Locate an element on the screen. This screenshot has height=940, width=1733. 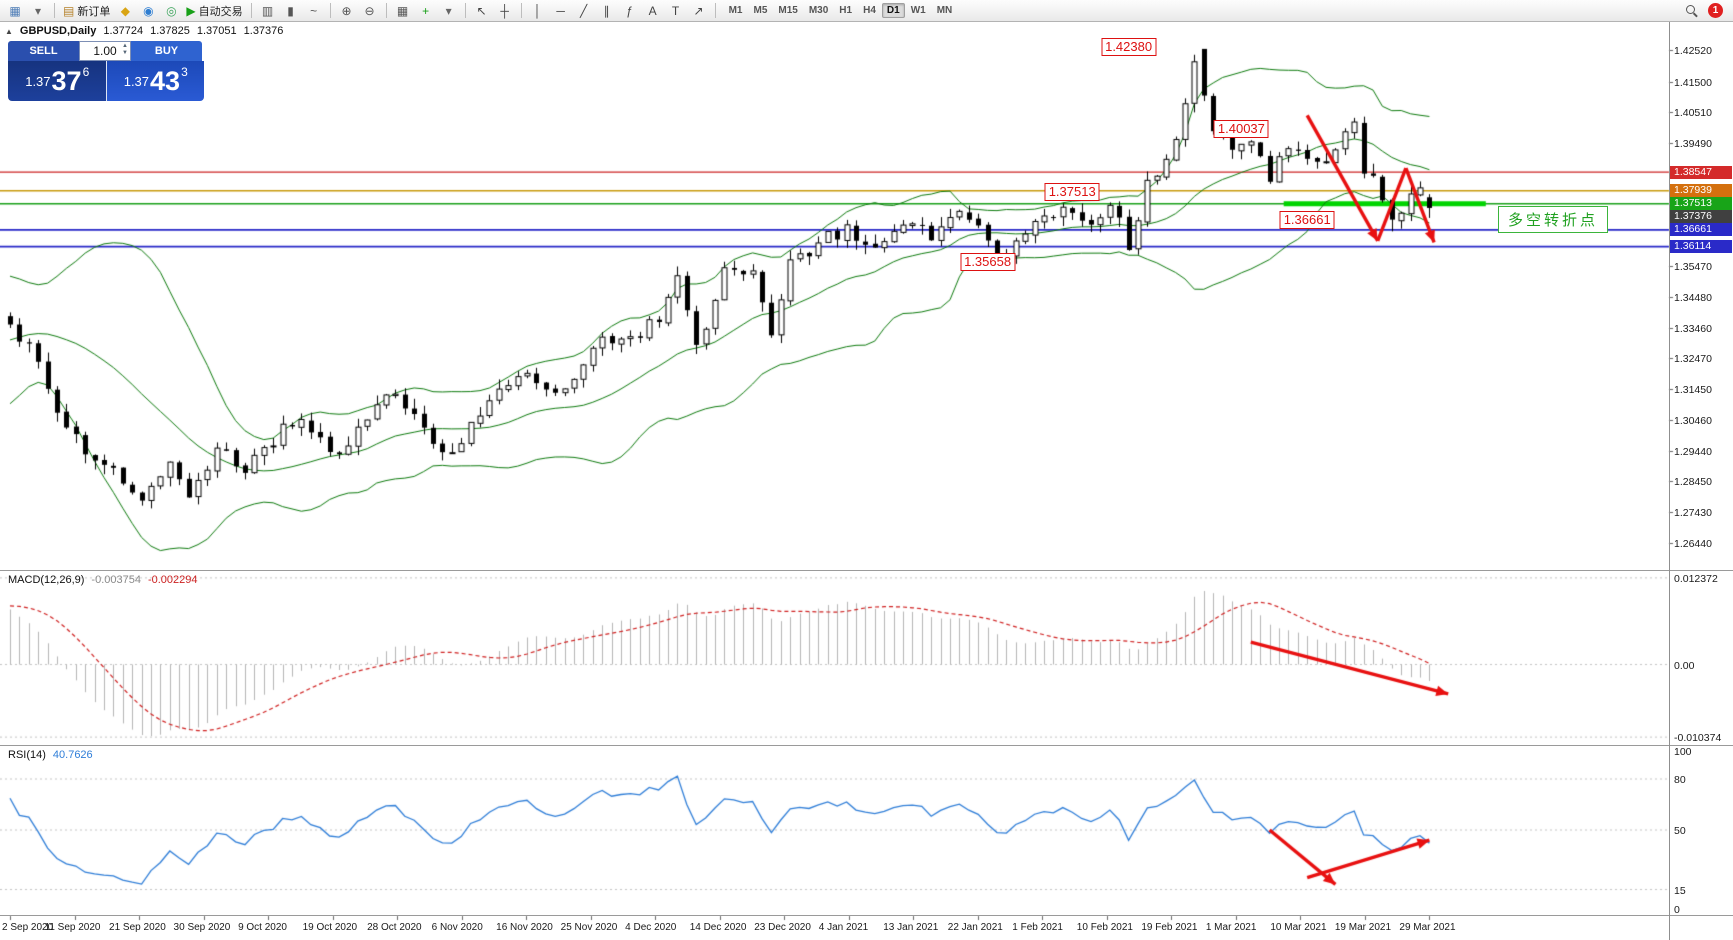
channel-button: ∥ is located at coordinates (607, 11).